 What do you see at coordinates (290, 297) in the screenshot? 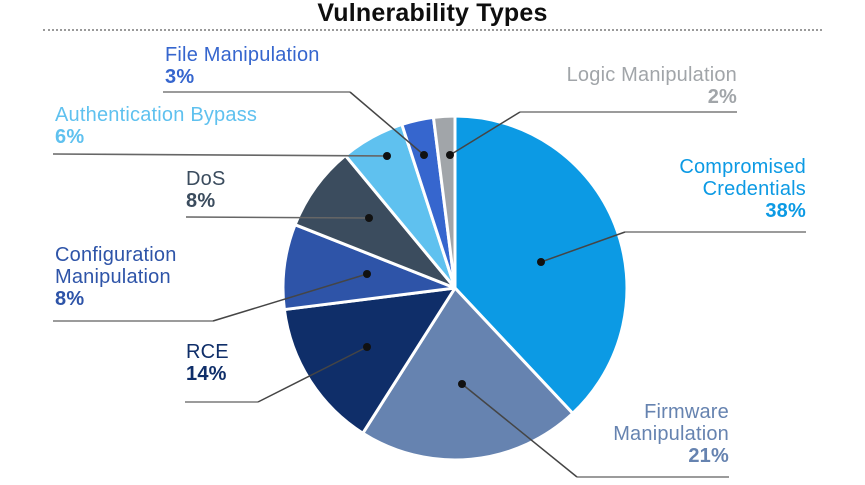
I see `leader-line-configuration-manipulation` at bounding box center [290, 297].